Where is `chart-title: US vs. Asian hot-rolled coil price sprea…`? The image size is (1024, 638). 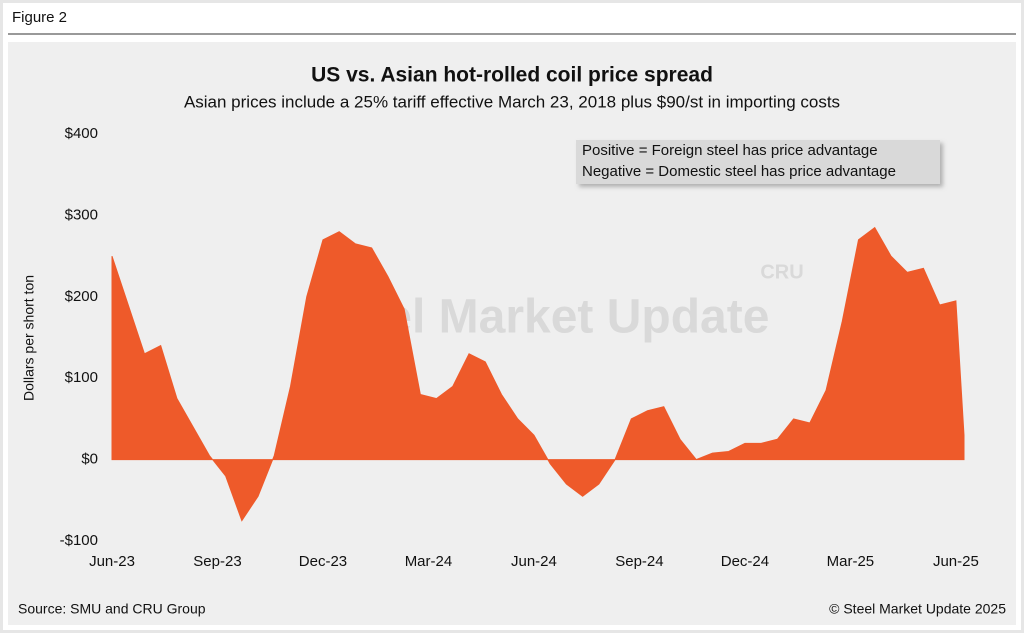 chart-title: US vs. Asian hot-rolled coil price sprea… is located at coordinates (512, 75).